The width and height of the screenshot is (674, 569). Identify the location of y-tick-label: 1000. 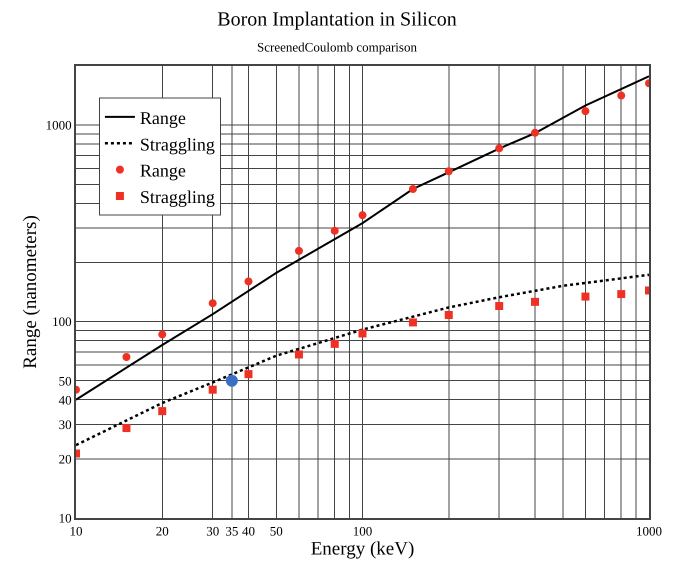
(59, 125).